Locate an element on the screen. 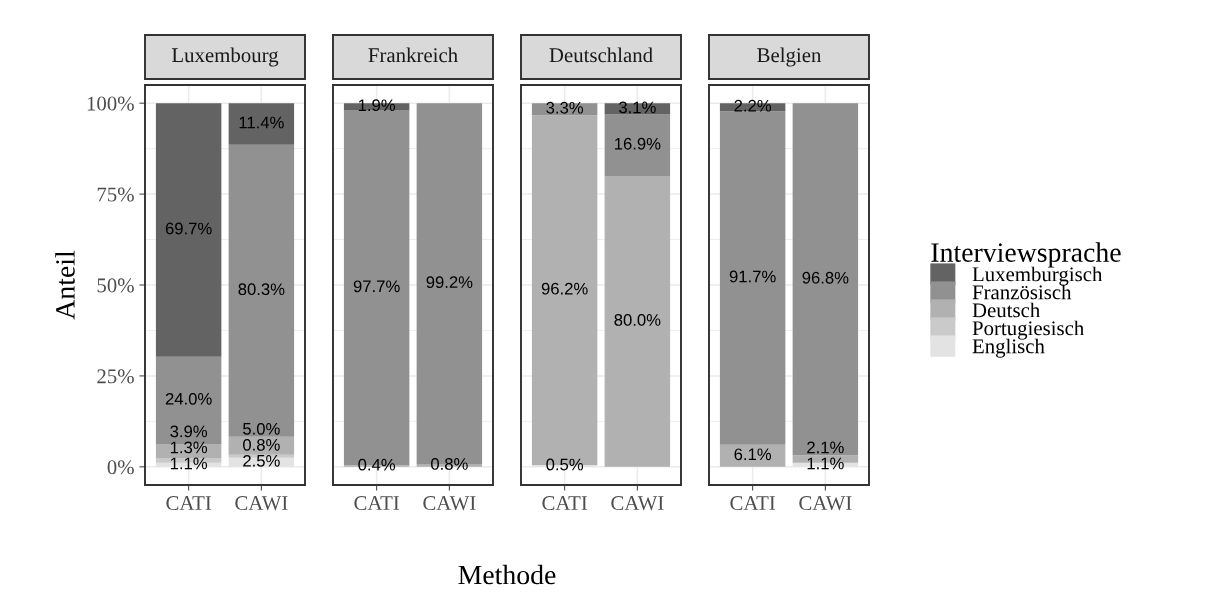  data-label: 2.1% is located at coordinates (825, 447).